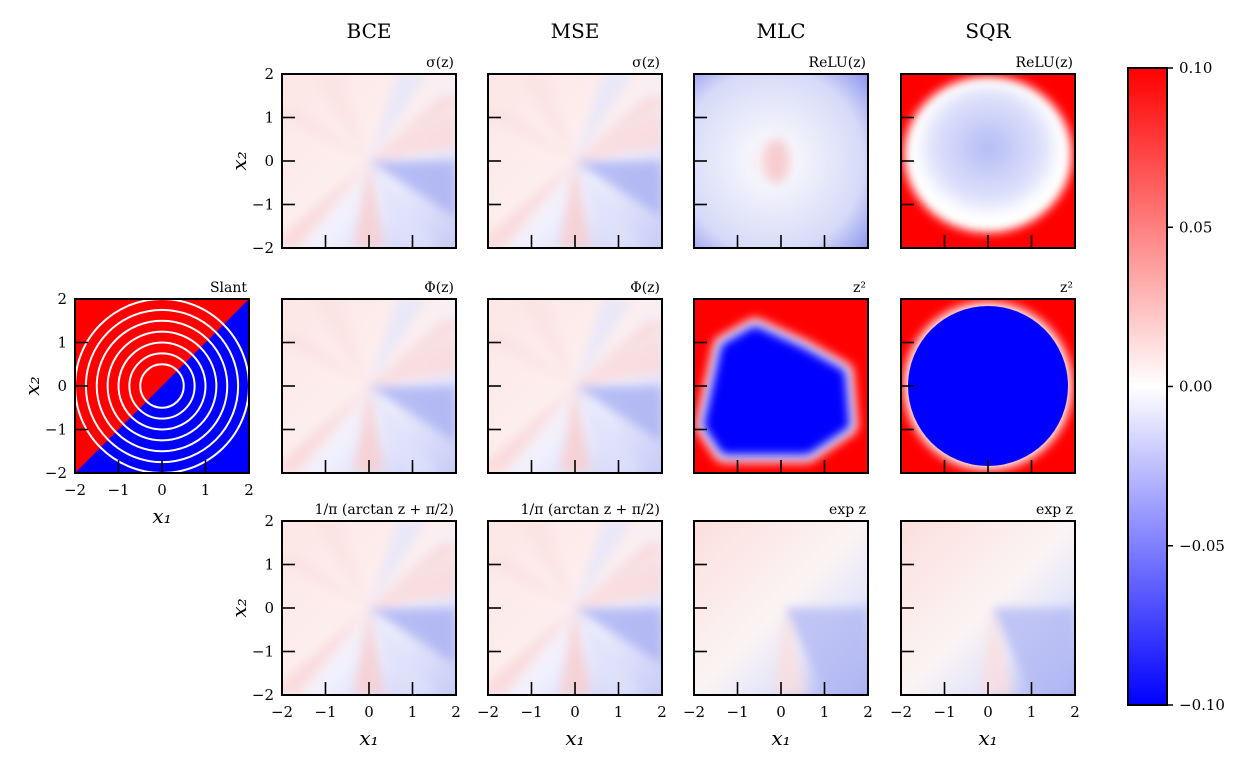  I want to click on panel-bce-row3: 1/π (arctan z + π/2) 2 1 0 −1 −2 x₂ −2 −1 0 1 2 x₁, so click(344, 626).